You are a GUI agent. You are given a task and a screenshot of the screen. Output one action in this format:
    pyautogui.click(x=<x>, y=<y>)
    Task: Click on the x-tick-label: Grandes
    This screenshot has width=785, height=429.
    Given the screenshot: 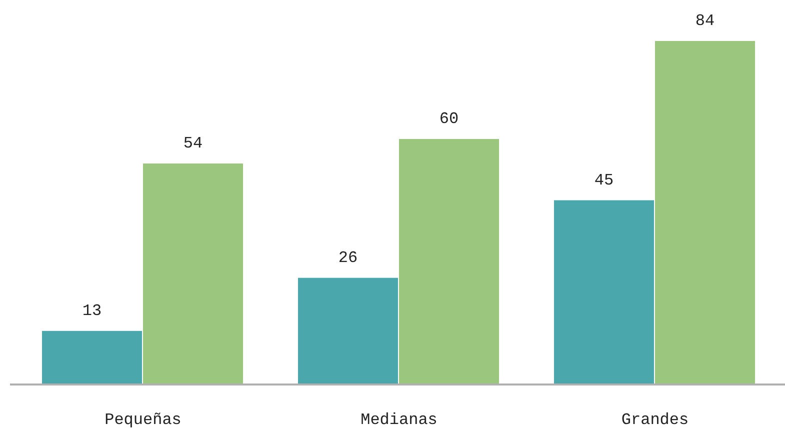 What is the action you would take?
    pyautogui.click(x=655, y=420)
    